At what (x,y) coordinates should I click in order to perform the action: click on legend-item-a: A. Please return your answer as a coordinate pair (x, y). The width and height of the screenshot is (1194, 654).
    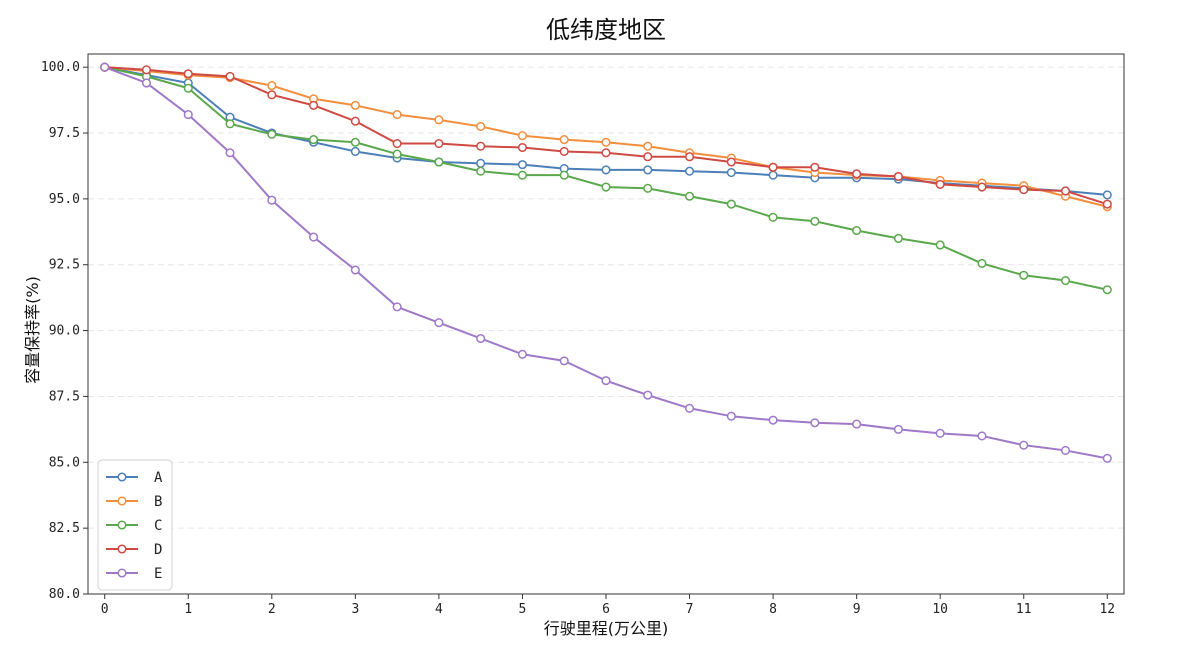
    Looking at the image, I should click on (134, 478).